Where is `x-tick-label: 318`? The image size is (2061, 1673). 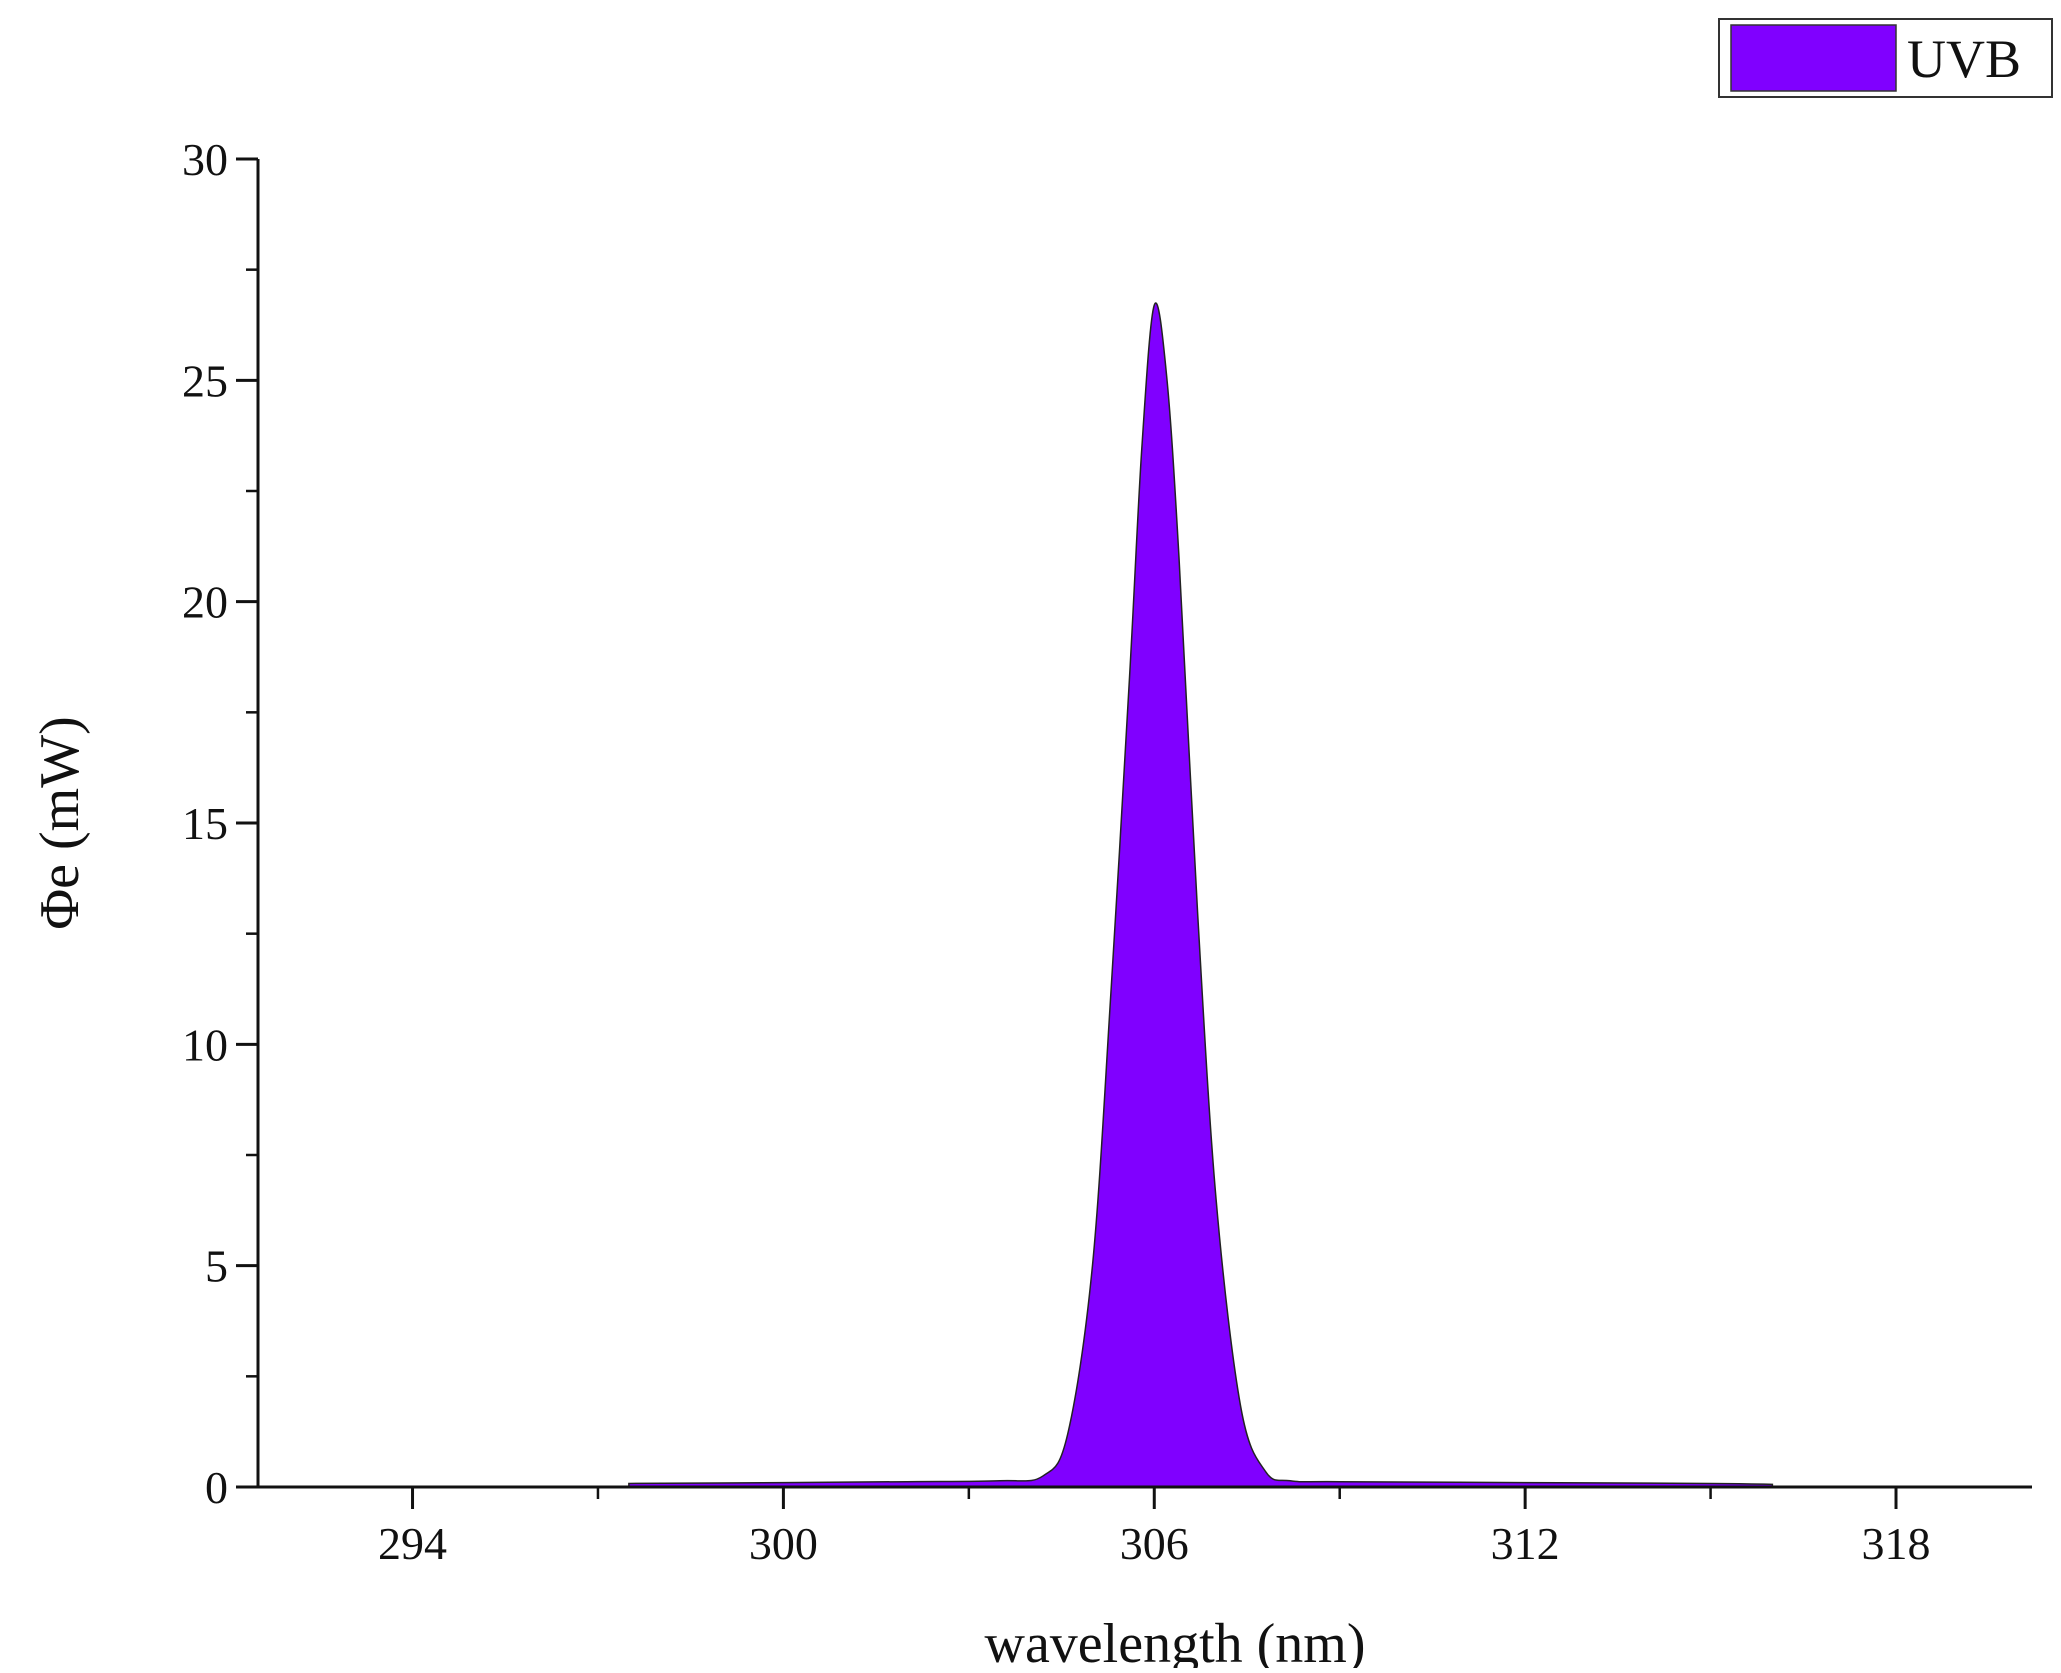
x-tick-label: 318 is located at coordinates (1896, 1543).